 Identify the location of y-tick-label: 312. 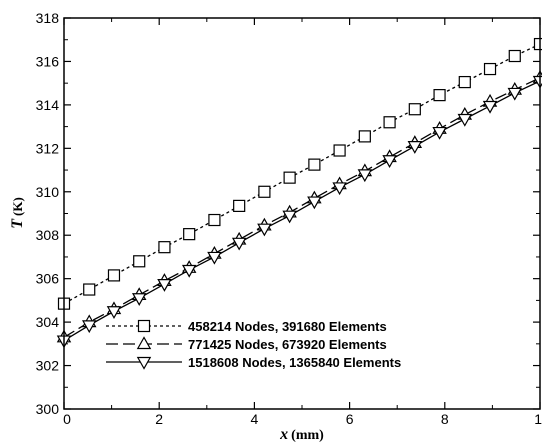
(48, 148).